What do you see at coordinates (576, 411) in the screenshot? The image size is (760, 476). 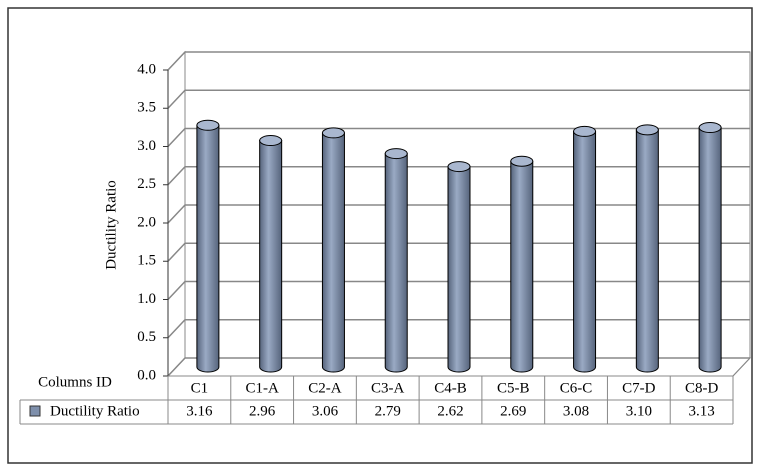 I see `value-label: 3.08` at bounding box center [576, 411].